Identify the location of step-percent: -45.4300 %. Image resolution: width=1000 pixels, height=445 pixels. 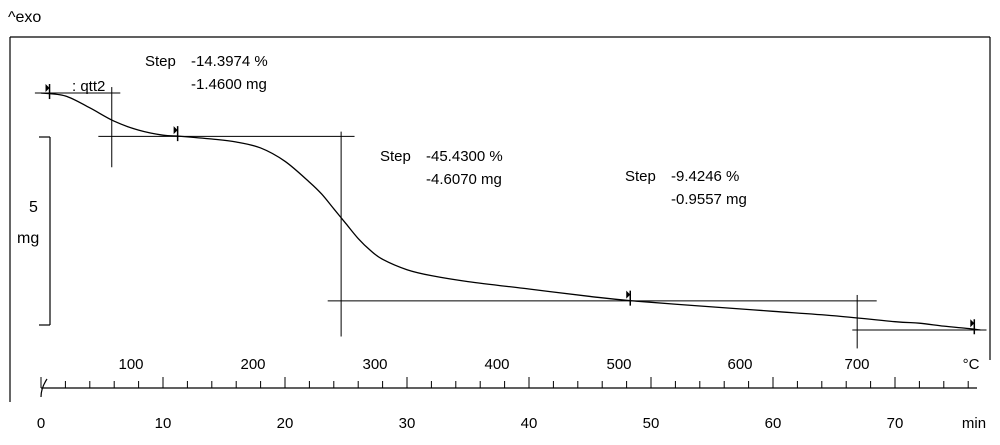
(464, 156).